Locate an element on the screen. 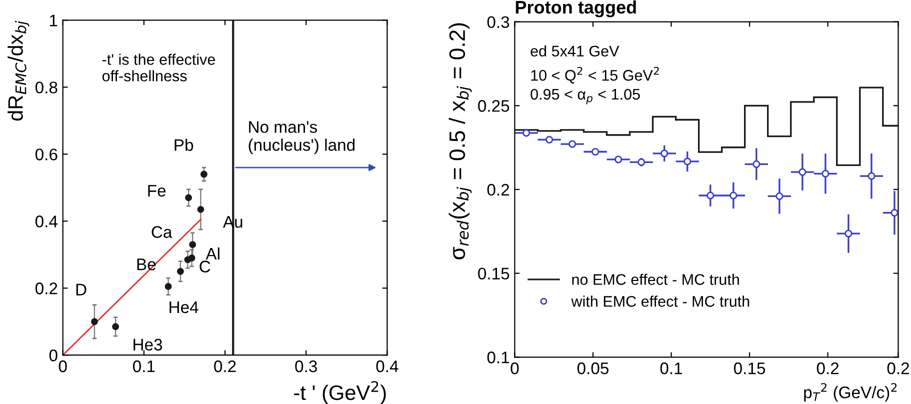 This screenshot has height=404, width=911. y-tick-label: 0.3 is located at coordinates (498, 22).